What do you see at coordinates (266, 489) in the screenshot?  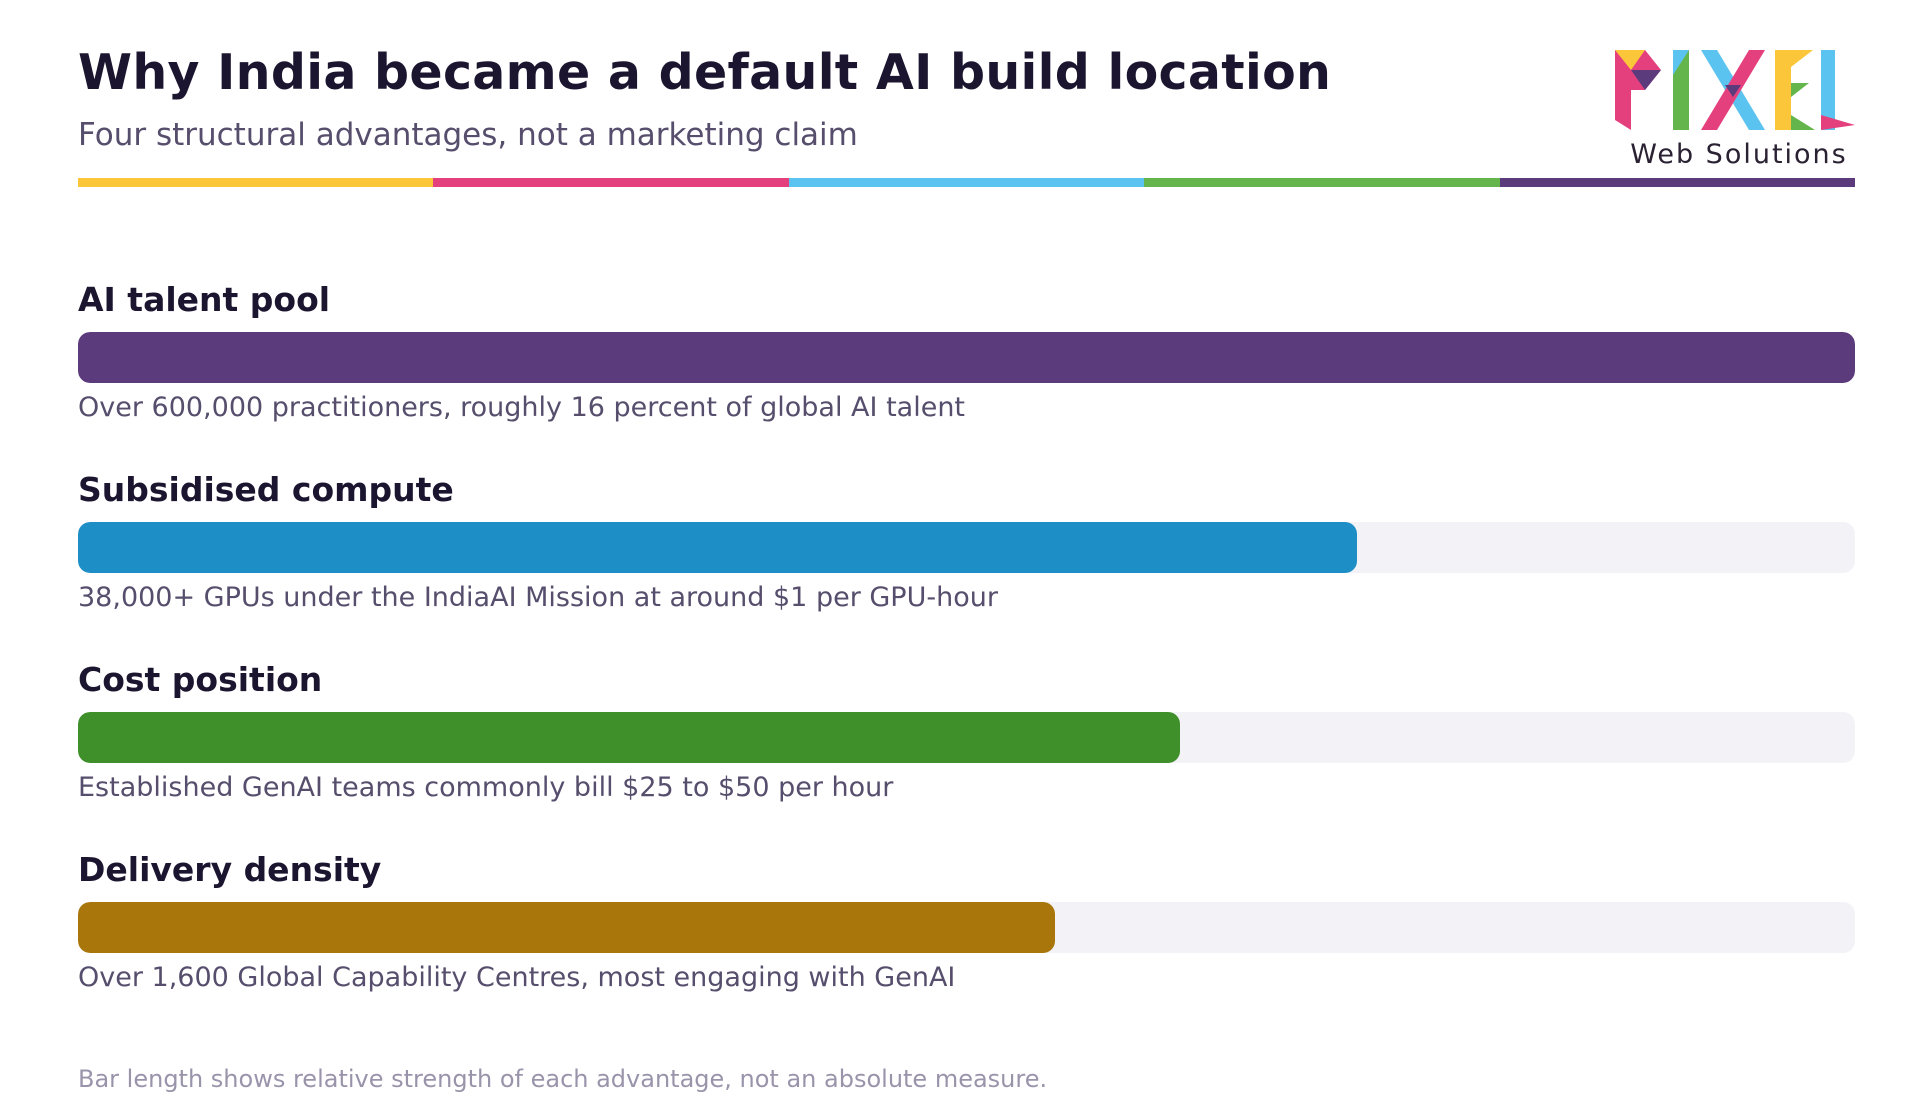 I see `bar-label: Subsidised compute` at bounding box center [266, 489].